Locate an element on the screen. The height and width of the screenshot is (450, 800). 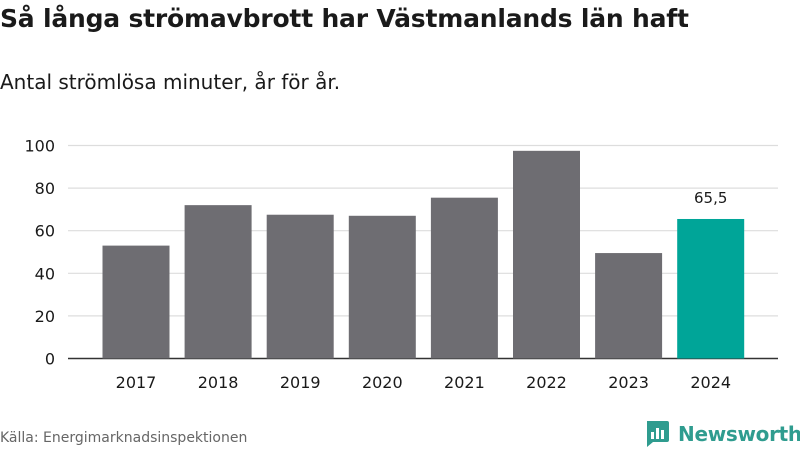
x-tick-label-2018: 2018 is located at coordinates (218, 382).